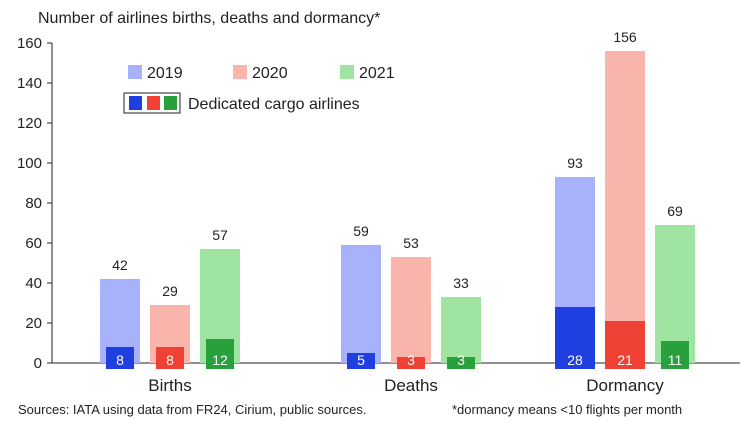 Image resolution: width=752 pixels, height=423 pixels. I want to click on cargo-bar-2020-births, so click(170, 358).